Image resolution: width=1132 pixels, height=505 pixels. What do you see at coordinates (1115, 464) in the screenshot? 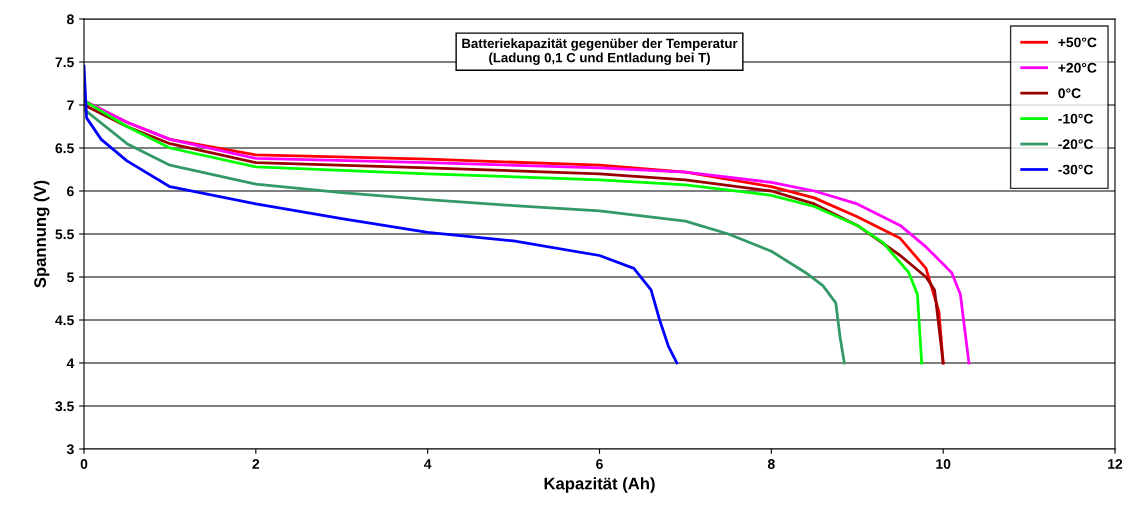
I see `x-tick-label: 12` at bounding box center [1115, 464].